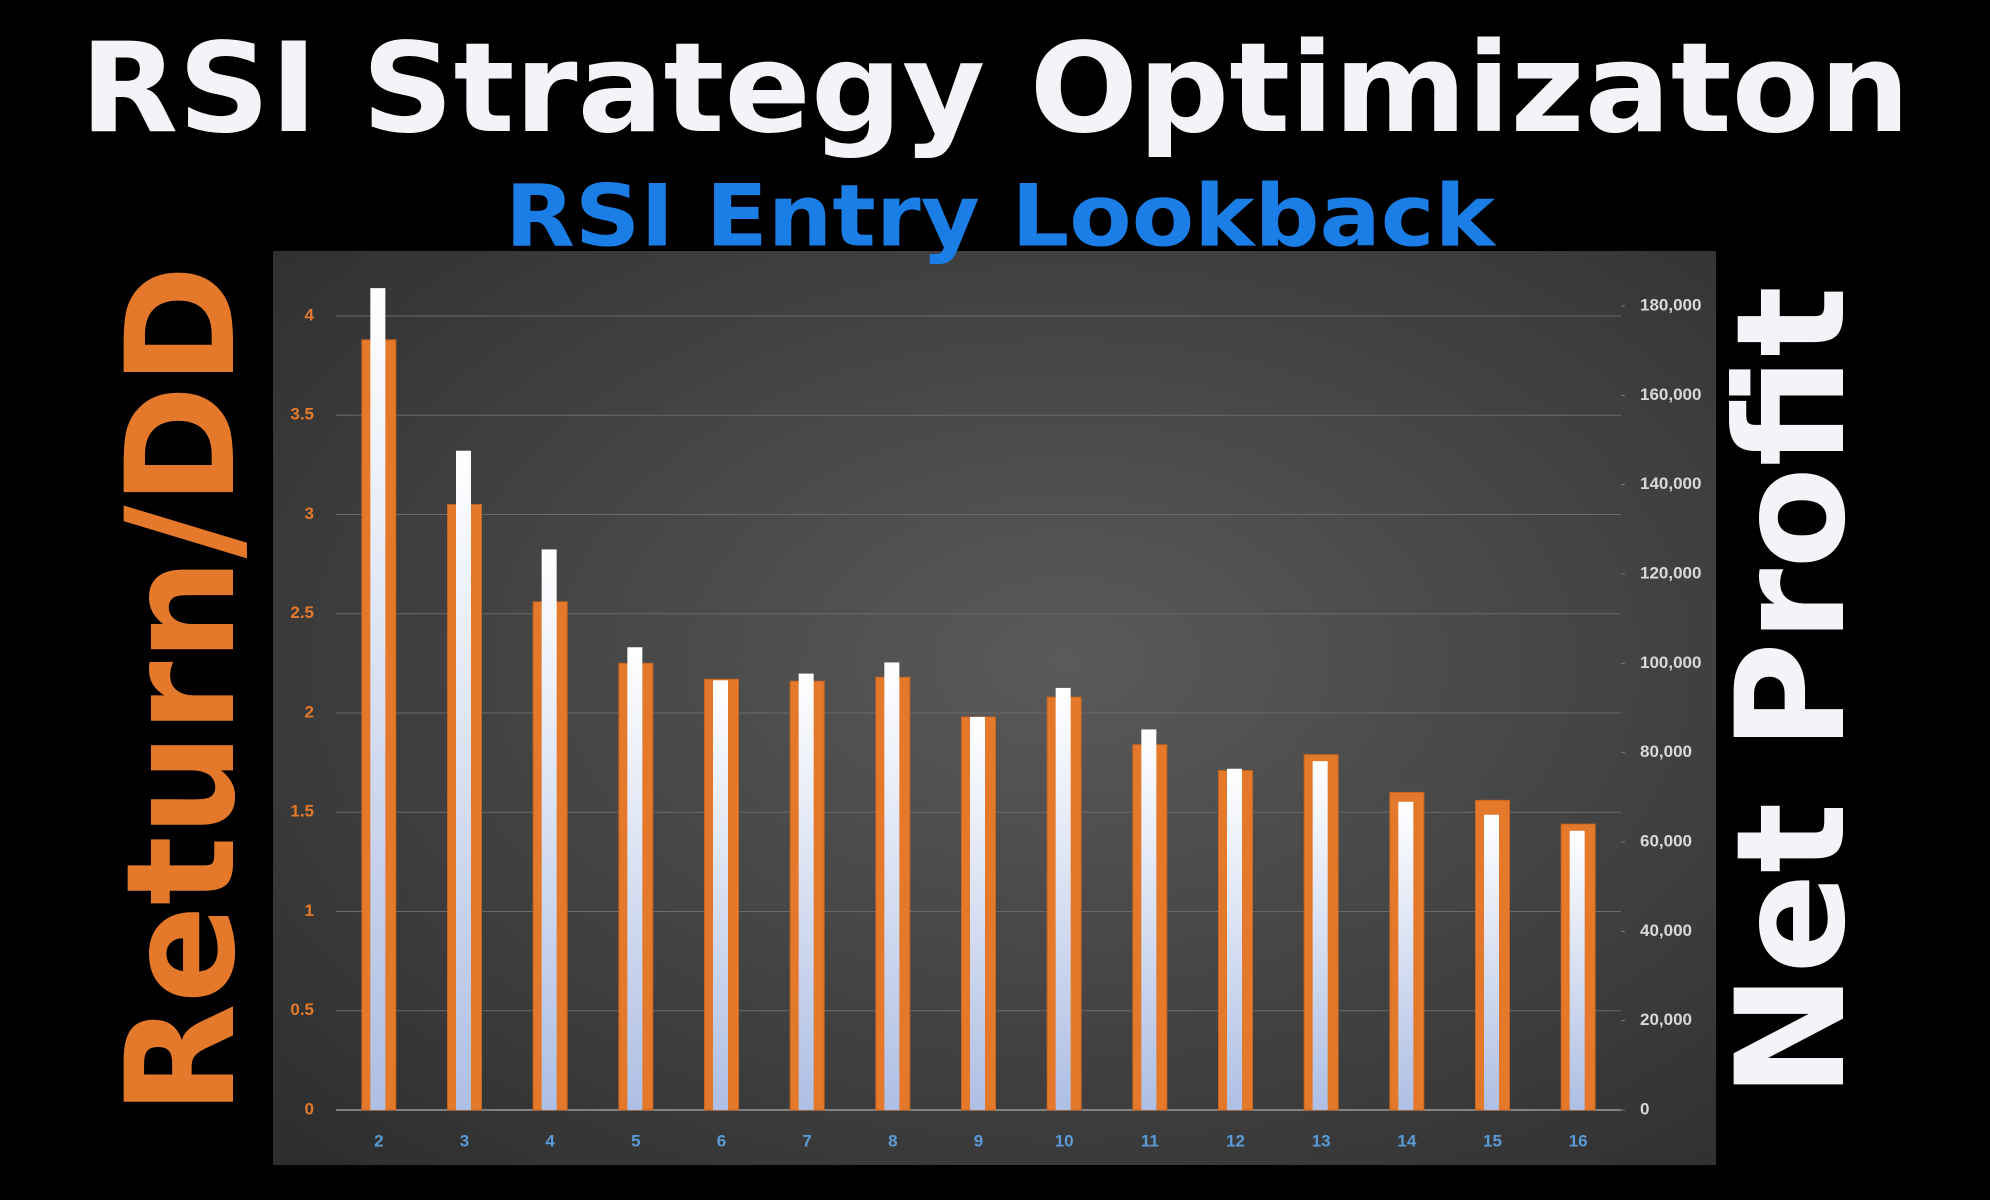  I want to click on y2-tick-label: 120,000, so click(1670, 572).